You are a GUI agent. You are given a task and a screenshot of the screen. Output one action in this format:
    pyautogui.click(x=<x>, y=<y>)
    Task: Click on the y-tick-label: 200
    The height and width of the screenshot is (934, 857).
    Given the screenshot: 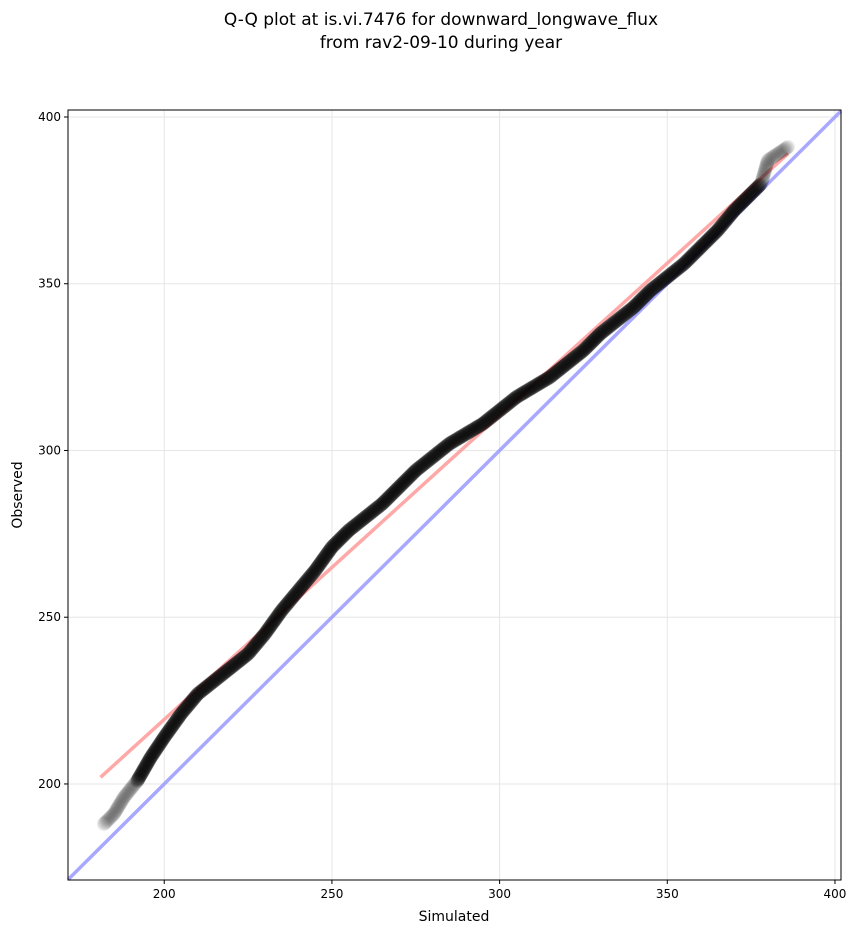 What is the action you would take?
    pyautogui.click(x=49, y=784)
    